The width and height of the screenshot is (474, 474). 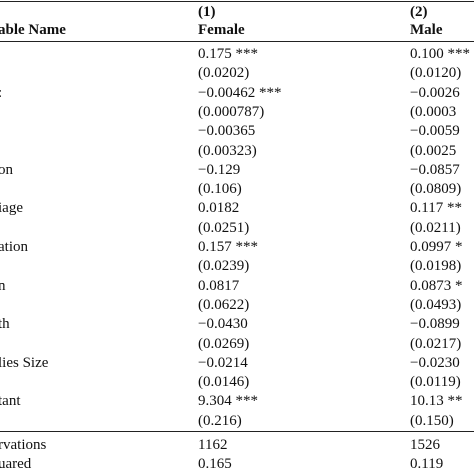 I want to click on variable-header: able Name, so click(x=33, y=30).